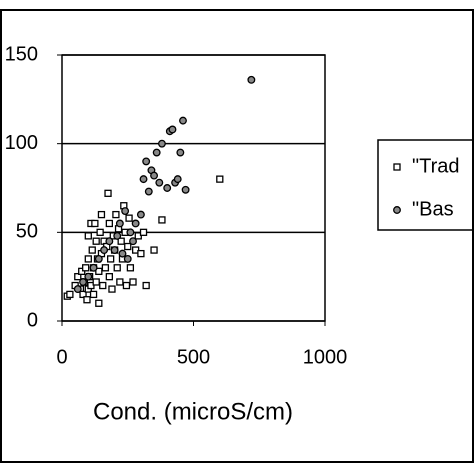 The width and height of the screenshot is (474, 474). Describe the element at coordinates (27, 232) in the screenshot. I see `y-tick-label: 50` at that location.